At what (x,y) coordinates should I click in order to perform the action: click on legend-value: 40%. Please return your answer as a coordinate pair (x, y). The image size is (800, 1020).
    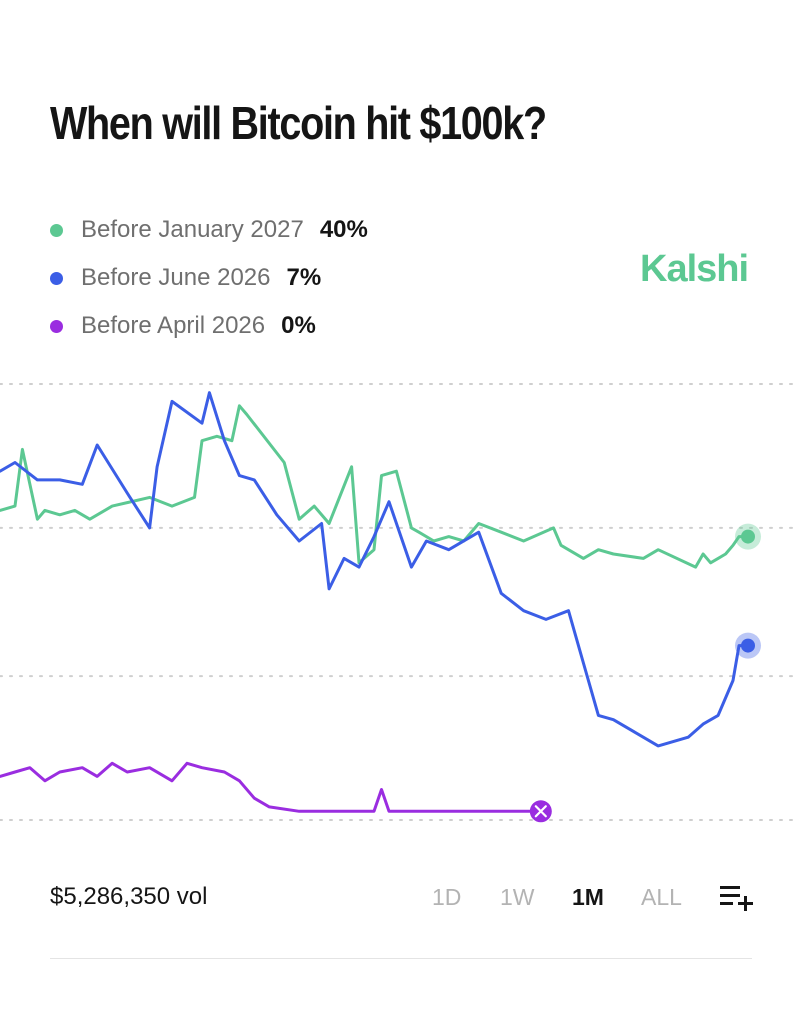
    Looking at the image, I should click on (343, 229).